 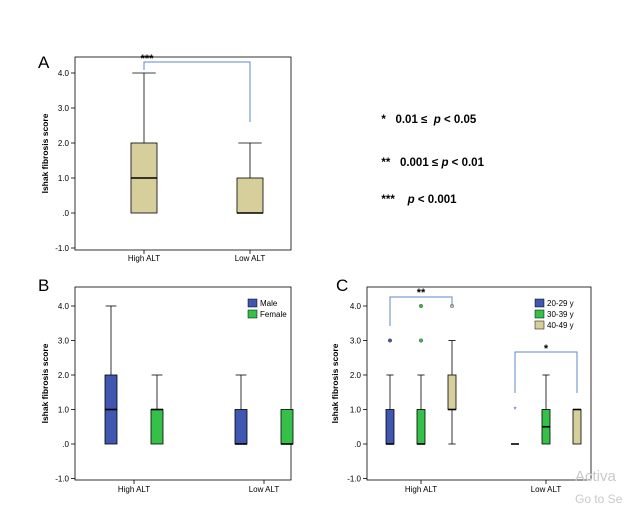 What do you see at coordinates (560, 303) in the screenshot?
I see `legend-label: 20-29 y` at bounding box center [560, 303].